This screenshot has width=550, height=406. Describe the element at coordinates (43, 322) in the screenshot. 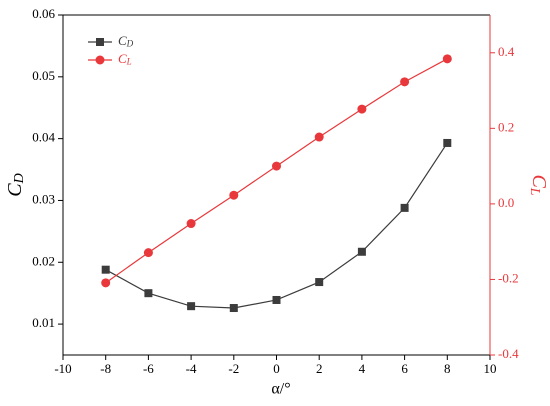

I see `y-tick-label: 0.01` at that location.